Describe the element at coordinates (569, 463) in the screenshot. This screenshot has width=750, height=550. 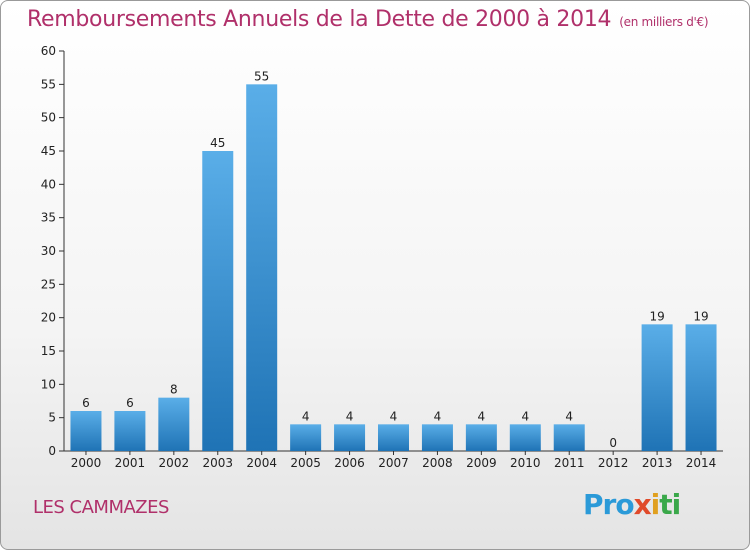
I see `x-tick-label: 2011` at that location.